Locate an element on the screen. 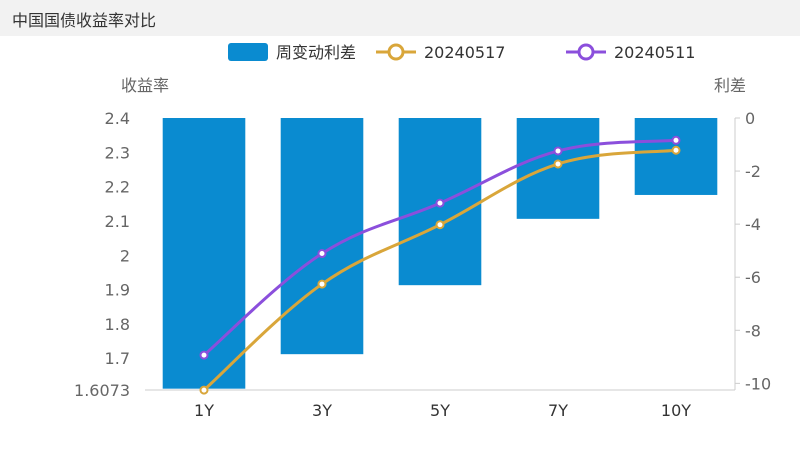 The width and height of the screenshot is (800, 460). x-tick-label: 7Y is located at coordinates (558, 410).